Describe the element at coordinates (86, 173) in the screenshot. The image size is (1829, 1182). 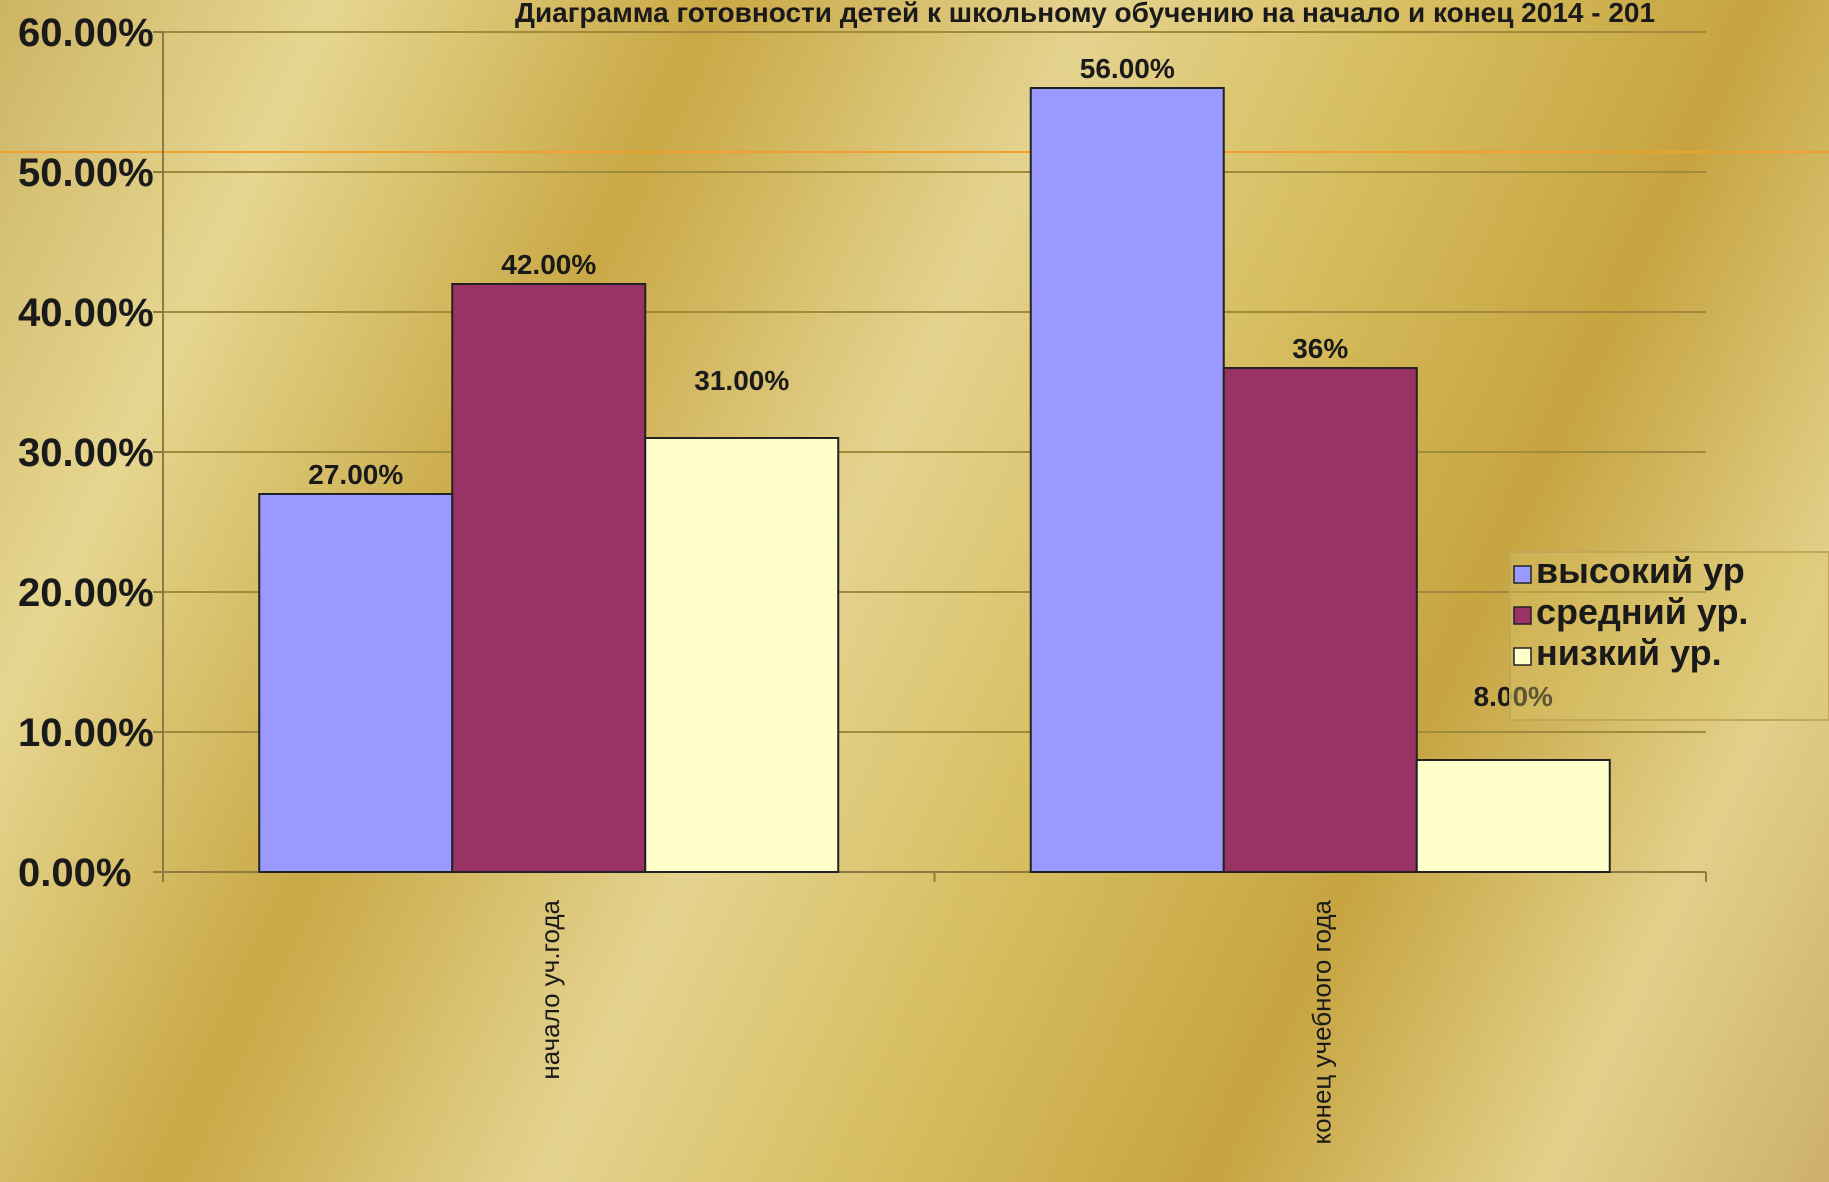
I see `y-tick-label: 50.00%` at that location.